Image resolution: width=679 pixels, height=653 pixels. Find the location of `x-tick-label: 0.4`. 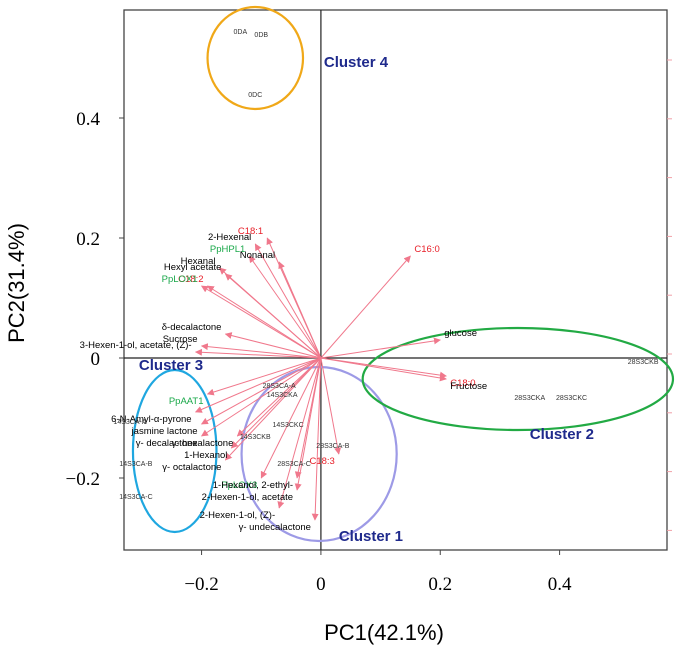

x-tick-label: 0.4 is located at coordinates (560, 584).